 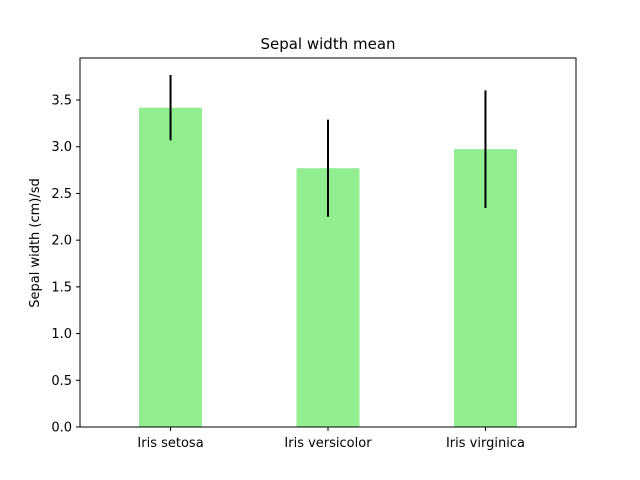 I want to click on y-axis-label: Sepal width (cm)/sd, so click(x=35, y=243).